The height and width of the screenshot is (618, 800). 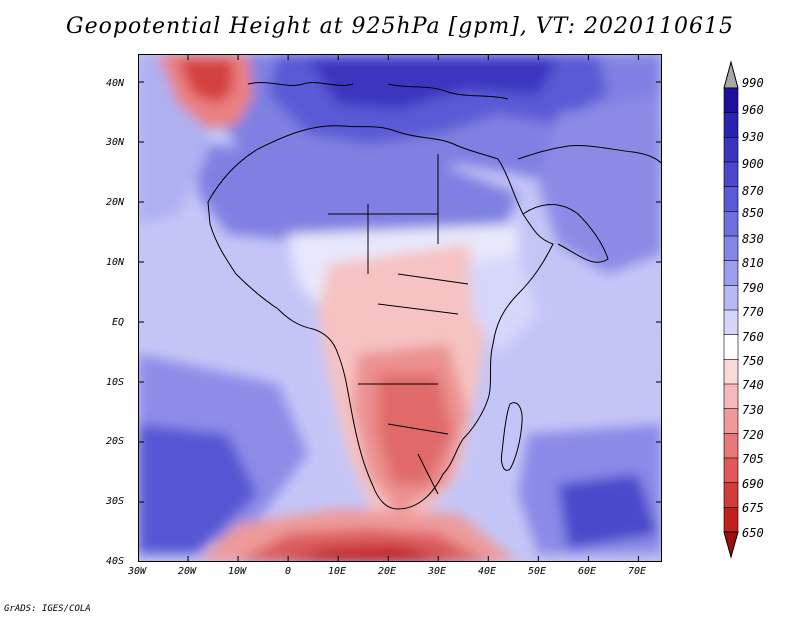 I want to click on lat-tick-label: 30S, so click(x=115, y=501).